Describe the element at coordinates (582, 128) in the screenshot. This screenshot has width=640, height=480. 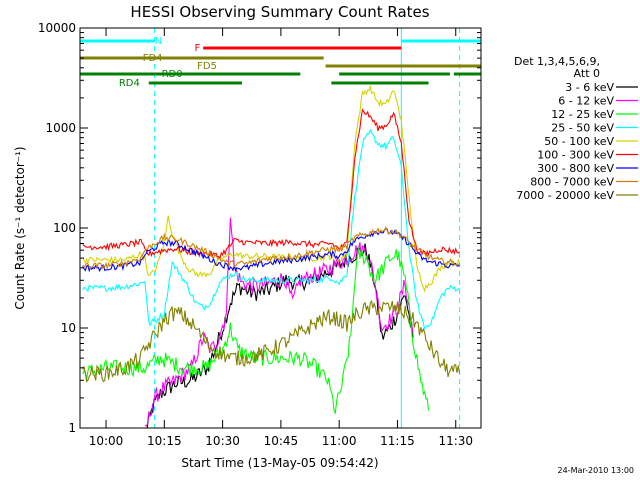
I see `legend-label-3: 25 - 50 keV` at that location.